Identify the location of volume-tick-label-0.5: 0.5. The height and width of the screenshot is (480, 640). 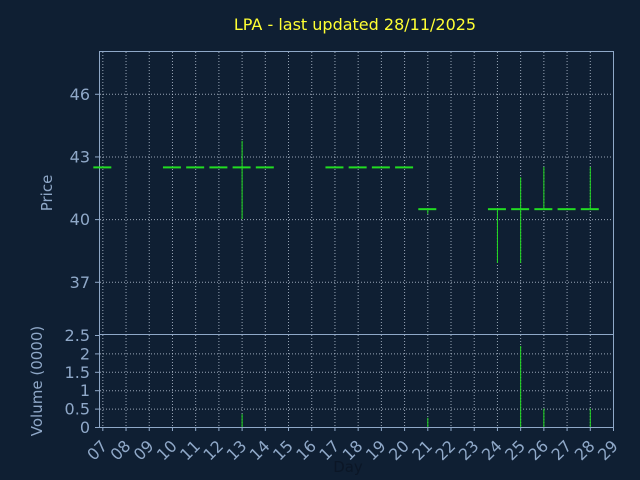
(77, 409).